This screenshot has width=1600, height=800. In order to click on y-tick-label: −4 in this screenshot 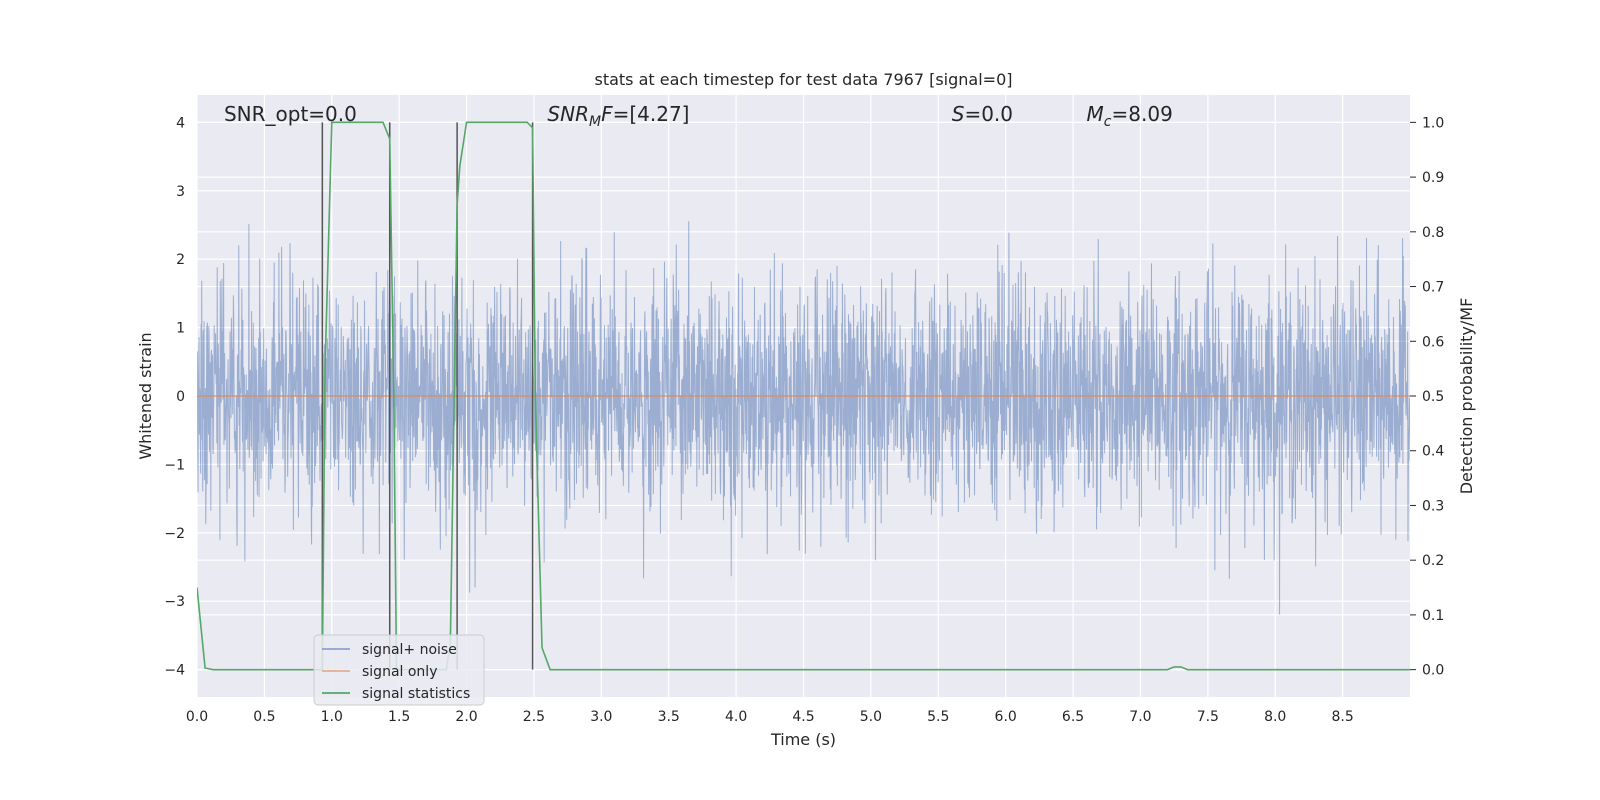, I will do `click(174, 671)`.